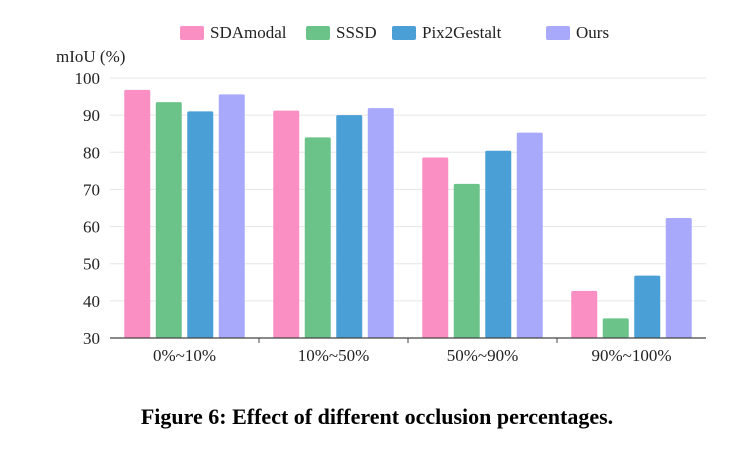  I want to click on y-axis: 30 40 50 60 70 80 90 100, so click(88, 208).